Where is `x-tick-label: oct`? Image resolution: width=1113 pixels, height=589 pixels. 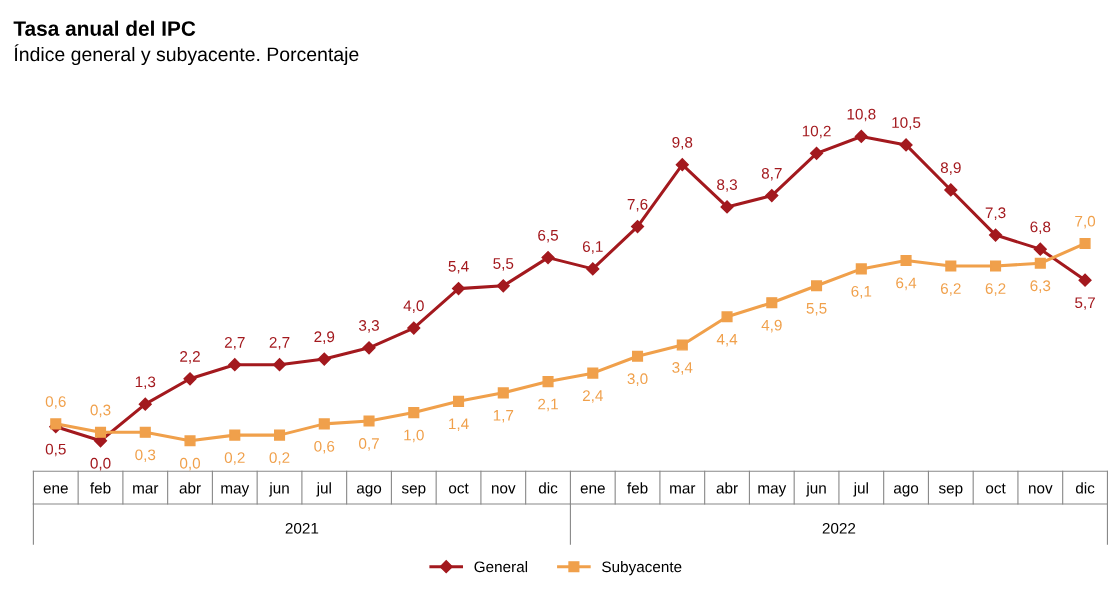 x-tick-label: oct is located at coordinates (996, 488).